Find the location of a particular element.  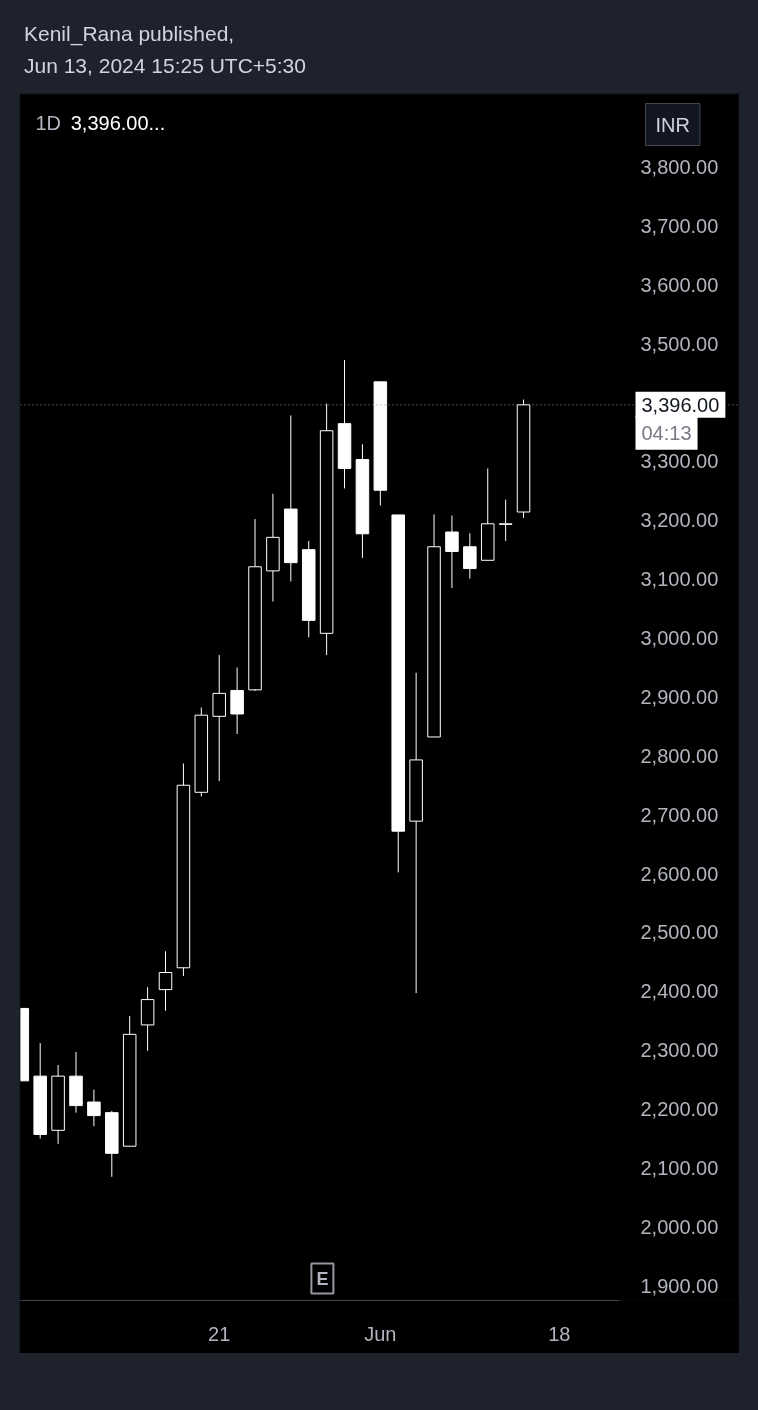

x-tick-label: 21 is located at coordinates (219, 1333).